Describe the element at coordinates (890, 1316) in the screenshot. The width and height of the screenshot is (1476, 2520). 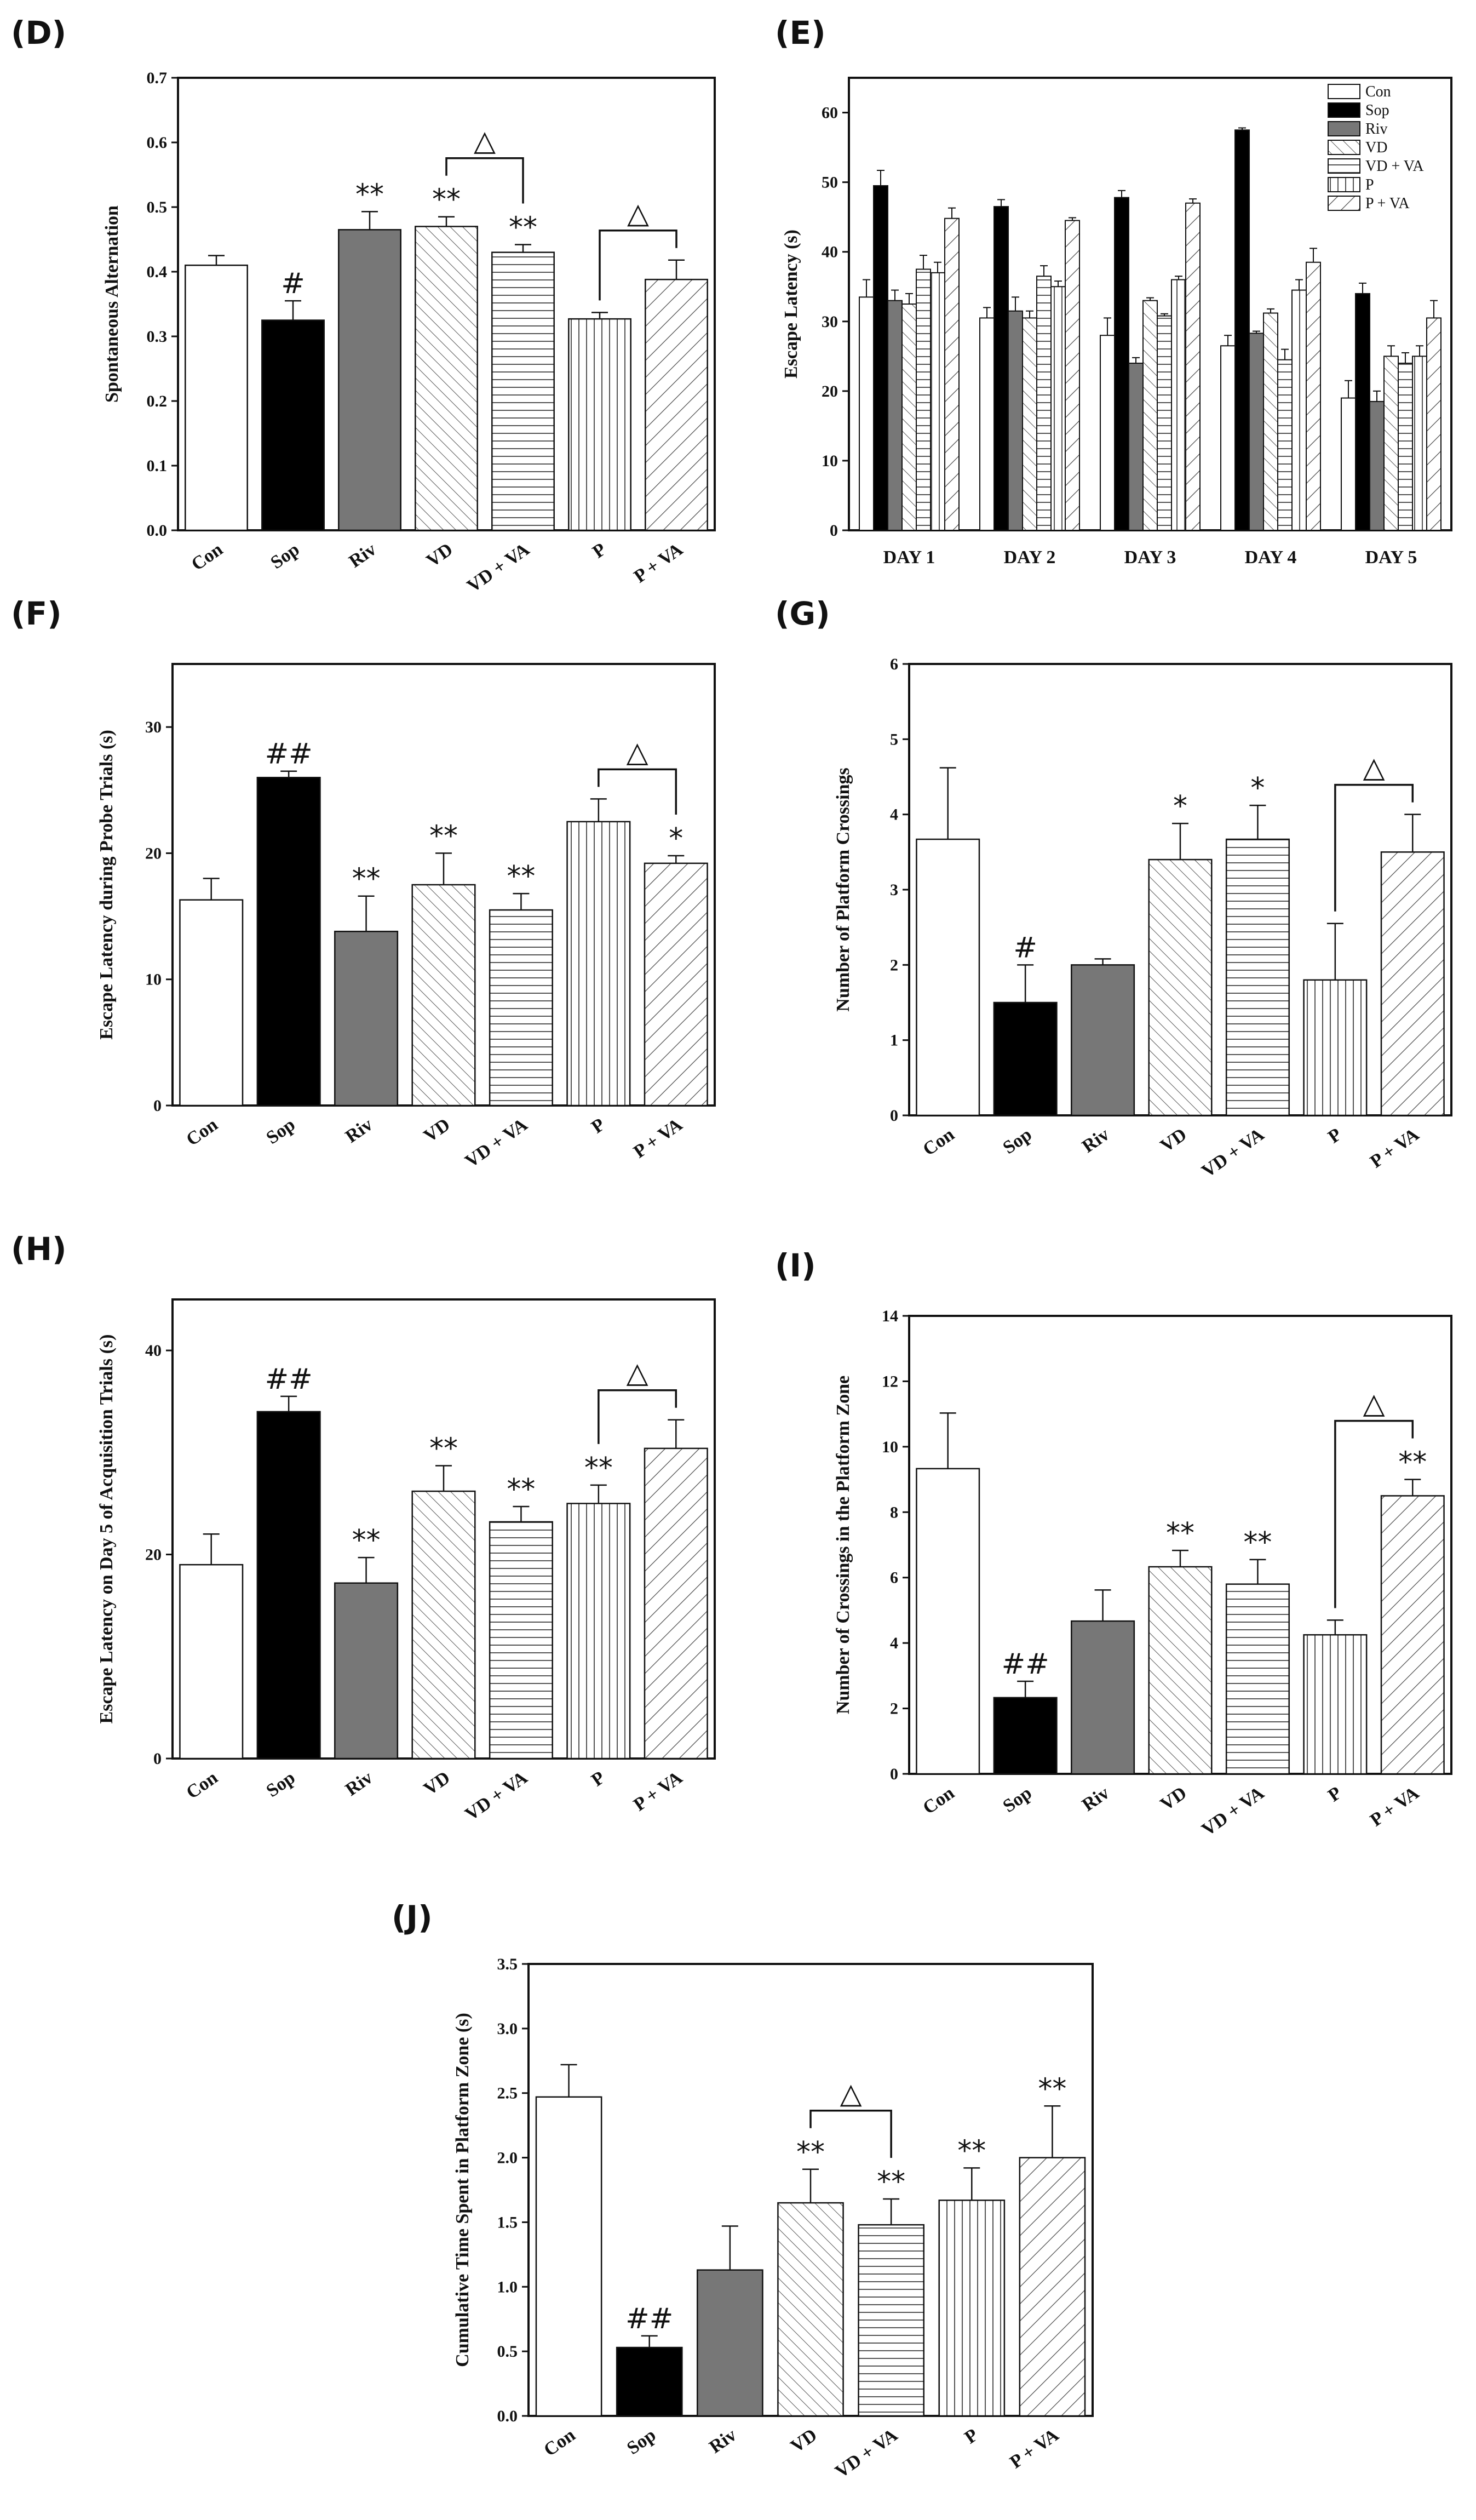
I see `y-tick-label: 14` at that location.